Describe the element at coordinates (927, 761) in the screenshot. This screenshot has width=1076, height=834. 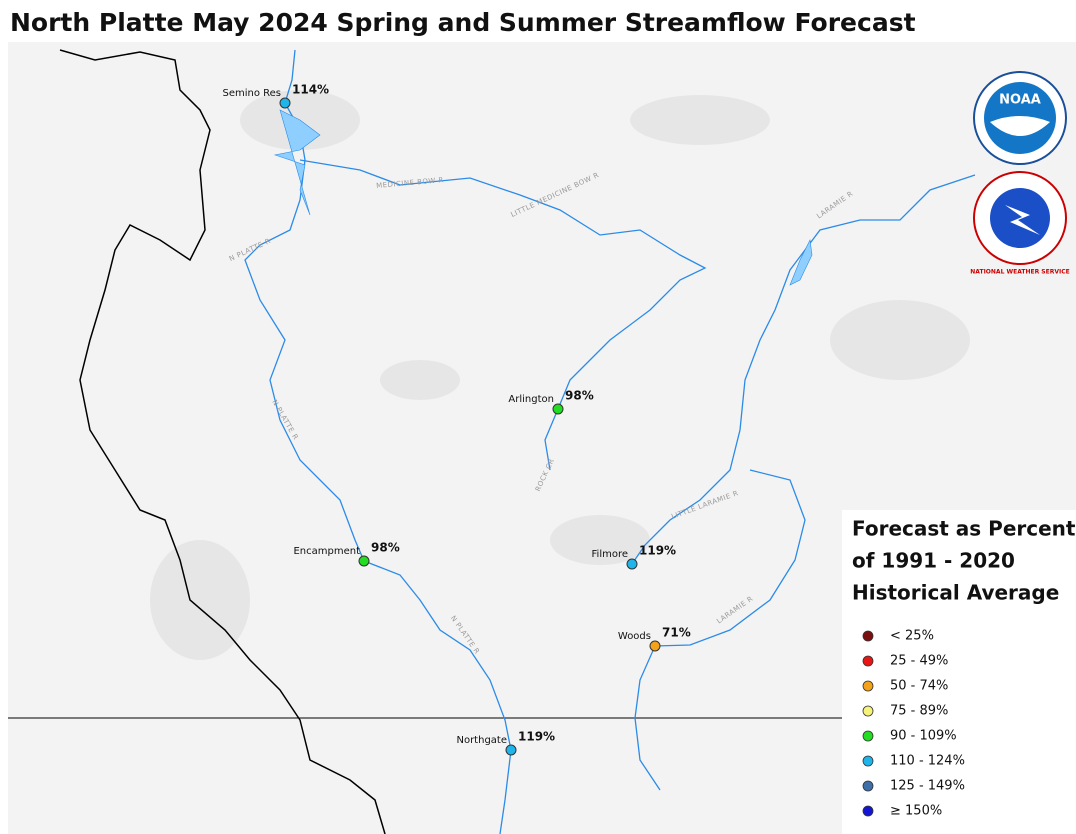
I see `legend-label: 110 - 124%` at that location.